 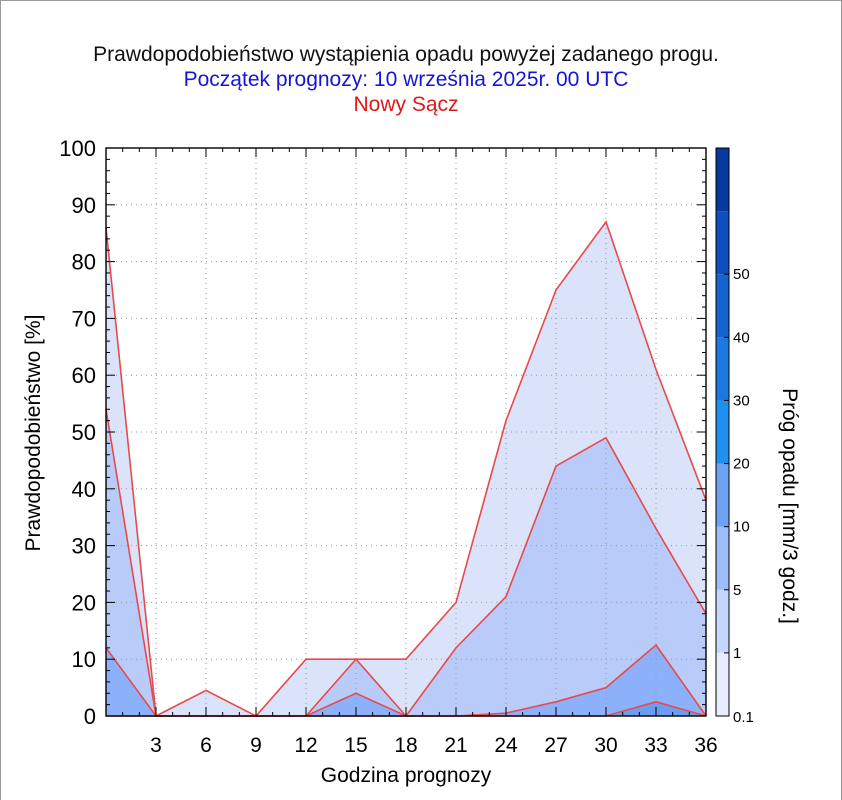 What do you see at coordinates (741, 274) in the screenshot?
I see `colorbar-tick-label: 50` at bounding box center [741, 274].